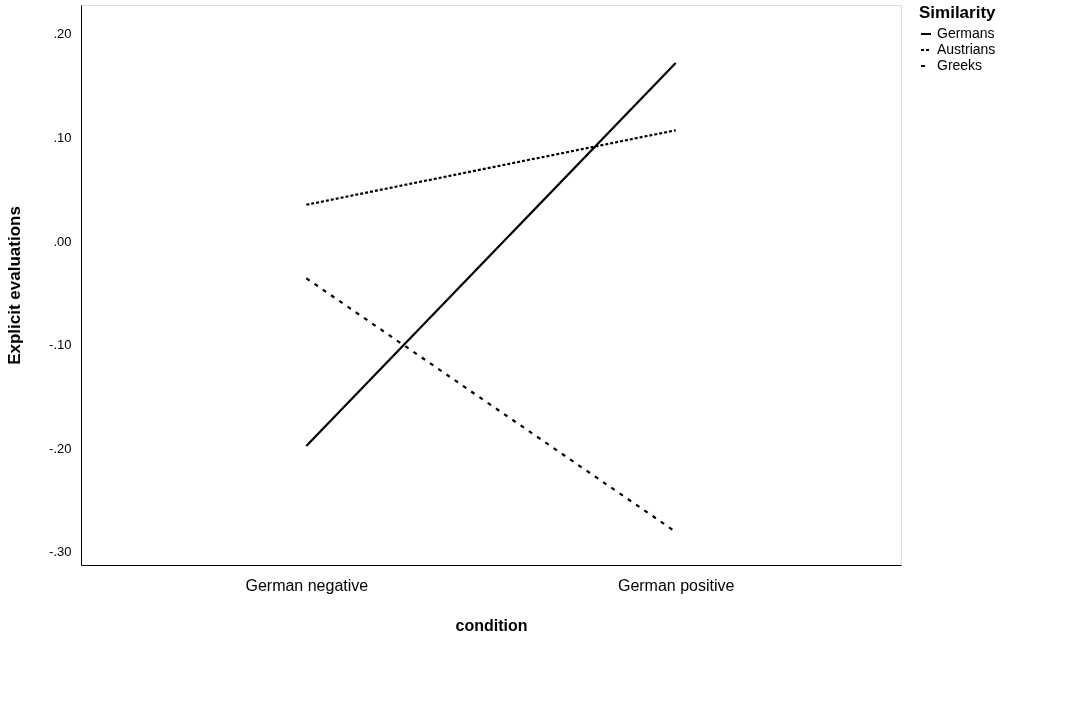 The image size is (1083, 704). I want to click on legend-label: Austrians, so click(966, 49).